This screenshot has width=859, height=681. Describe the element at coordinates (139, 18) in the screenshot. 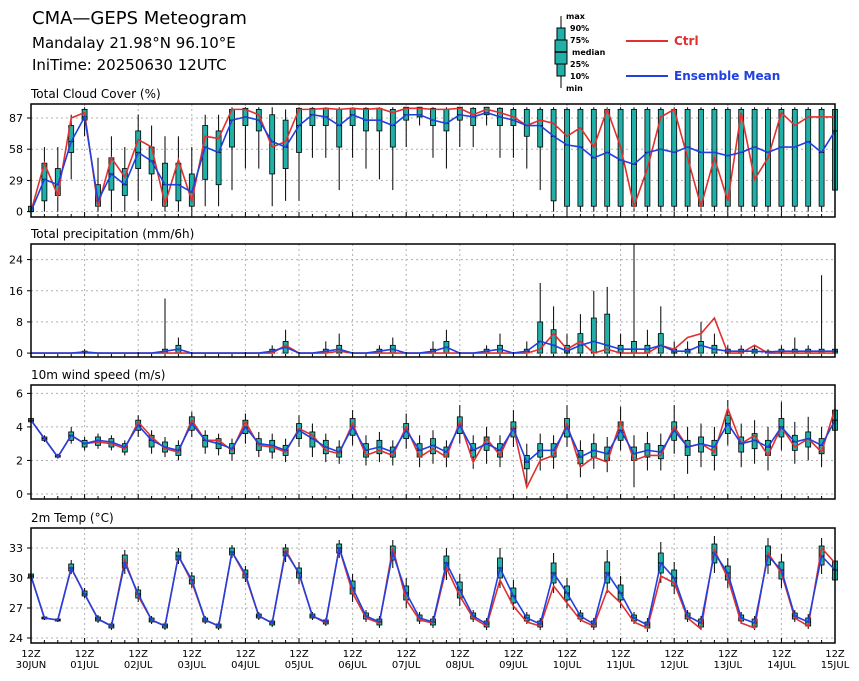

I see `chart-title: CMA—GEPS Meteogram` at that location.